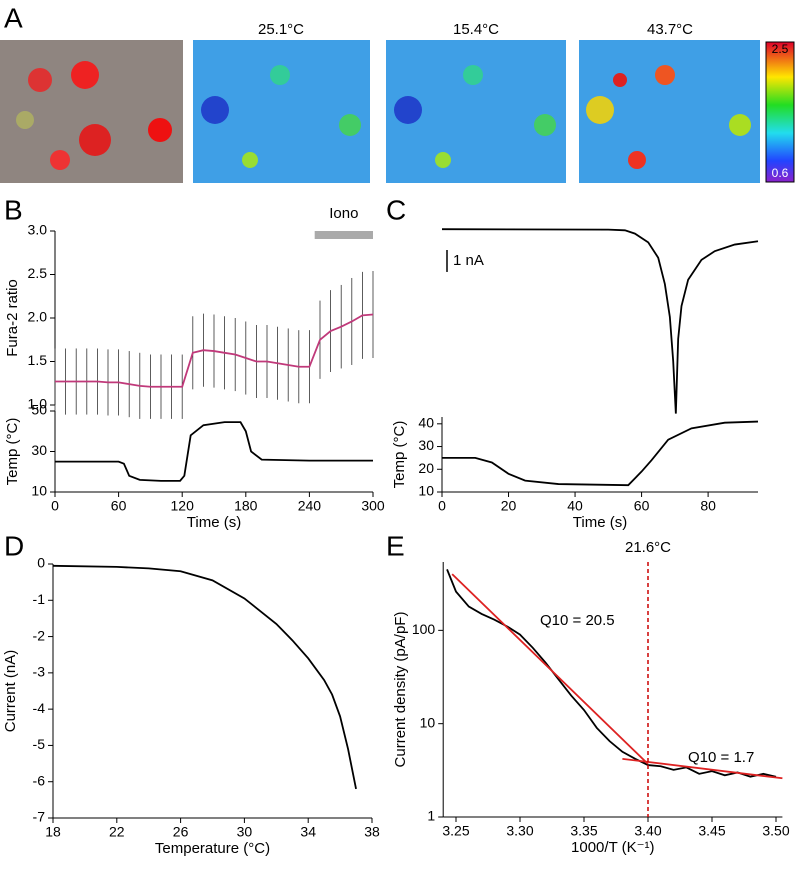 This screenshot has height=870, width=796. Describe the element at coordinates (39, 744) in the screenshot. I see `y-tick-label: -5` at that location.